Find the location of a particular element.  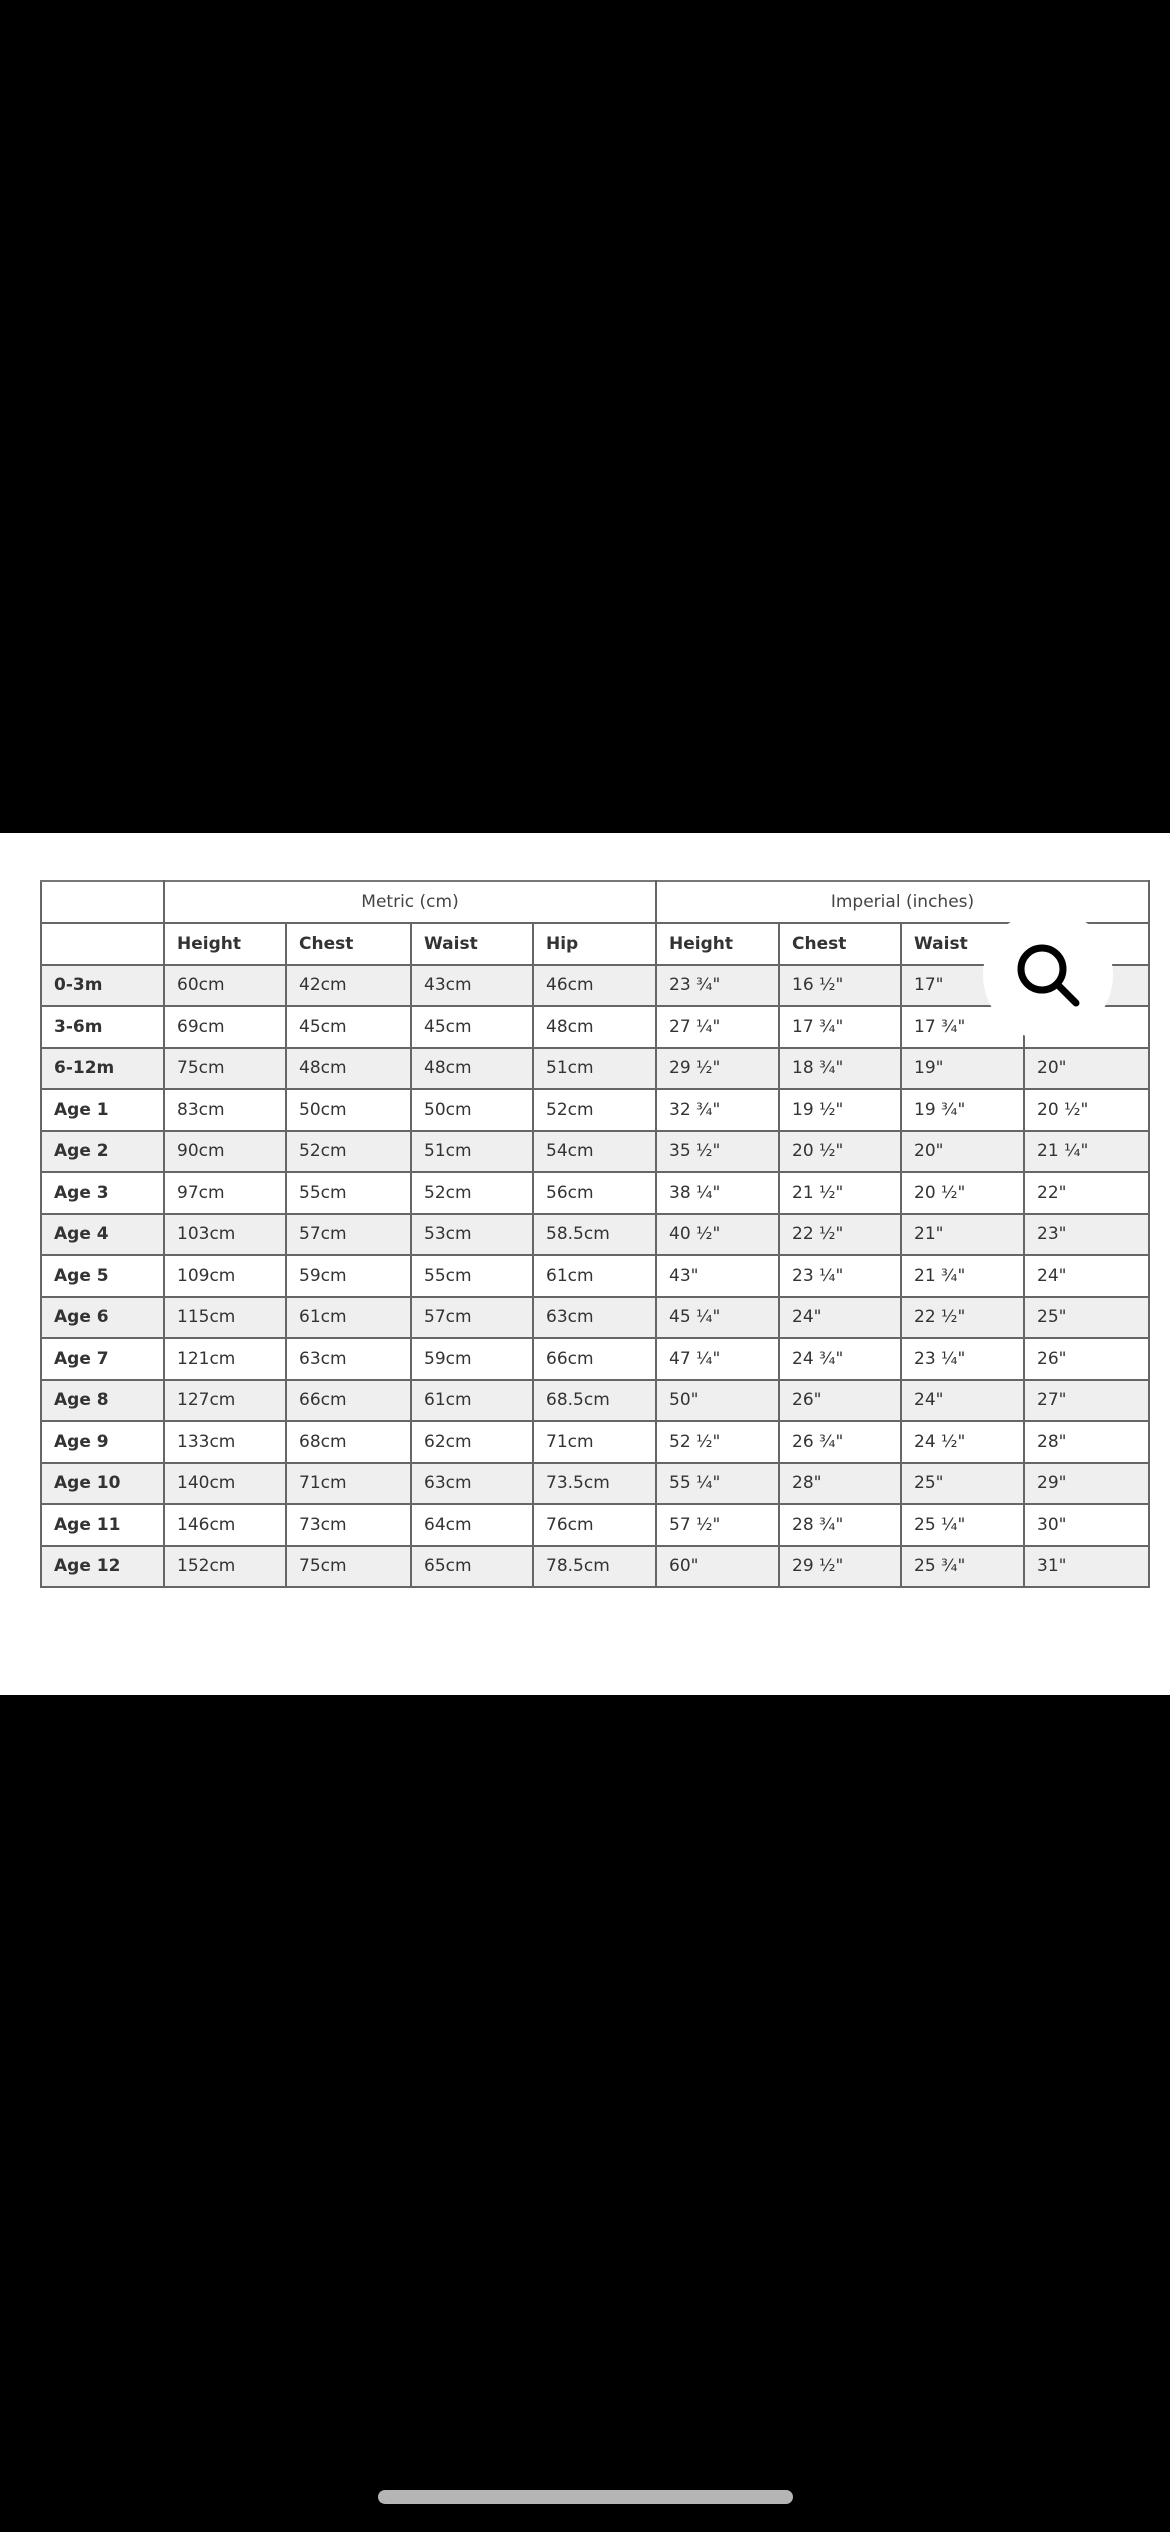

table-cell: 22 ½" is located at coordinates (840, 1234).